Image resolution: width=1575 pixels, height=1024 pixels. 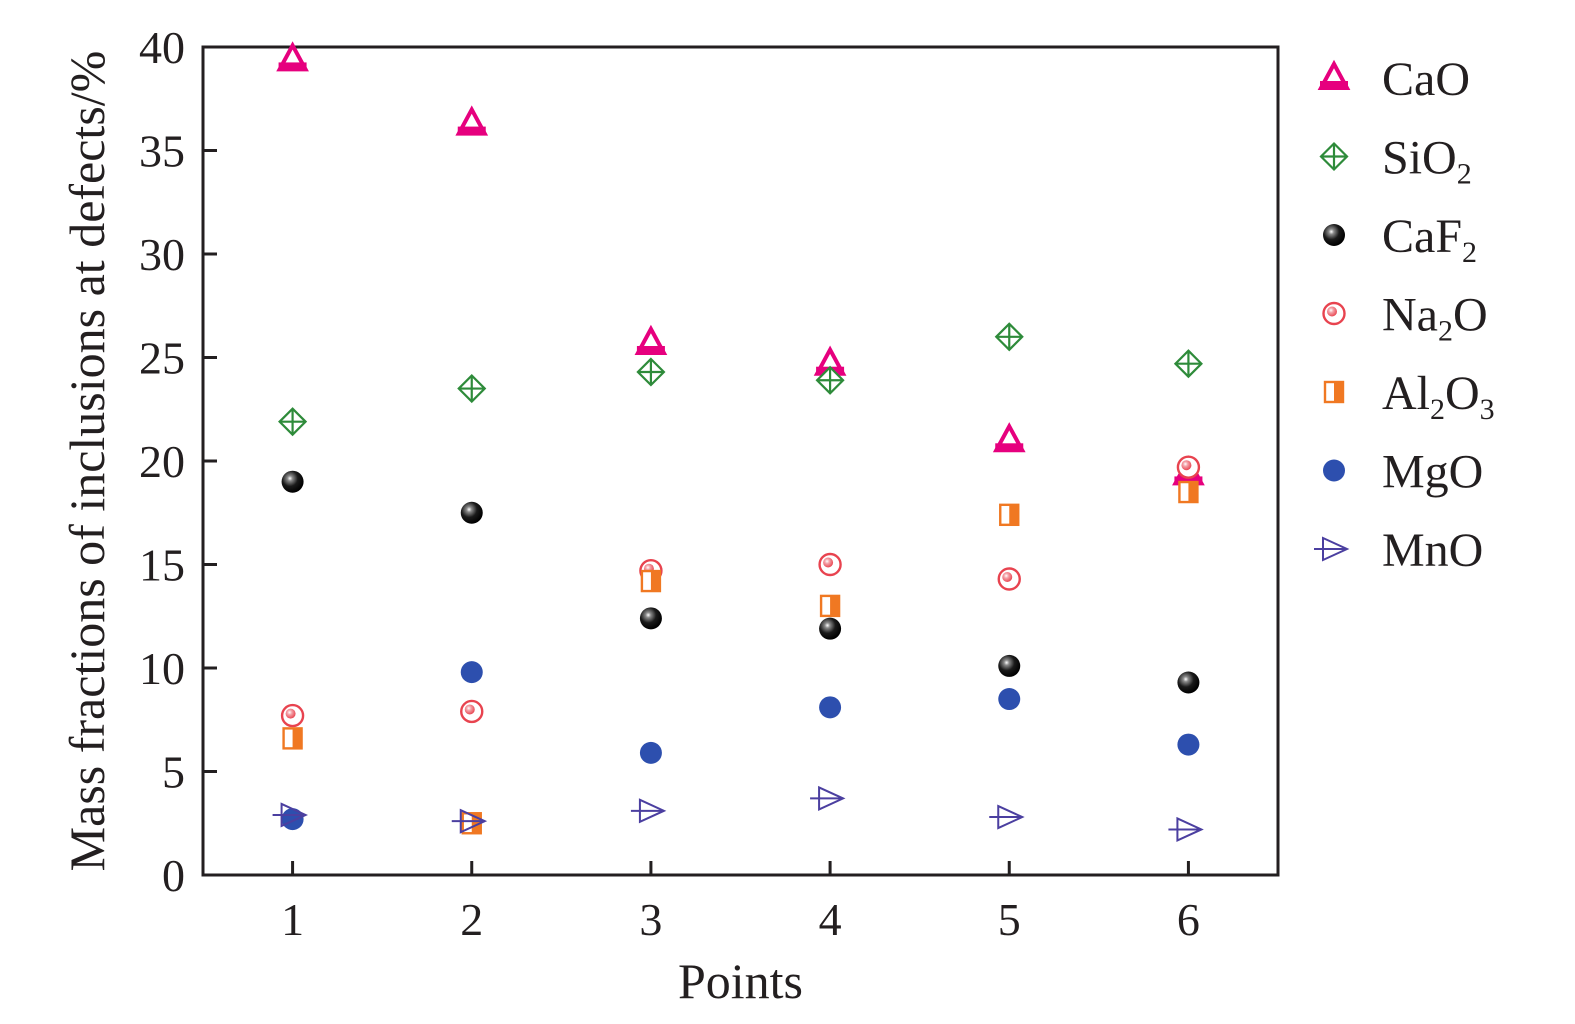 What do you see at coordinates (471, 919) in the screenshot?
I see `x-tick-label: 2` at bounding box center [471, 919].